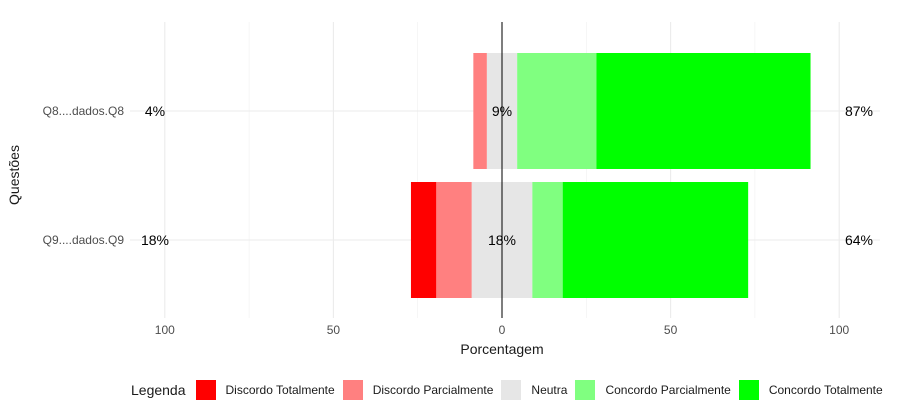 Image resolution: width=899 pixels, height=416 pixels. What do you see at coordinates (502, 111) in the screenshot?
I see `center-percent-label: 9%` at bounding box center [502, 111].